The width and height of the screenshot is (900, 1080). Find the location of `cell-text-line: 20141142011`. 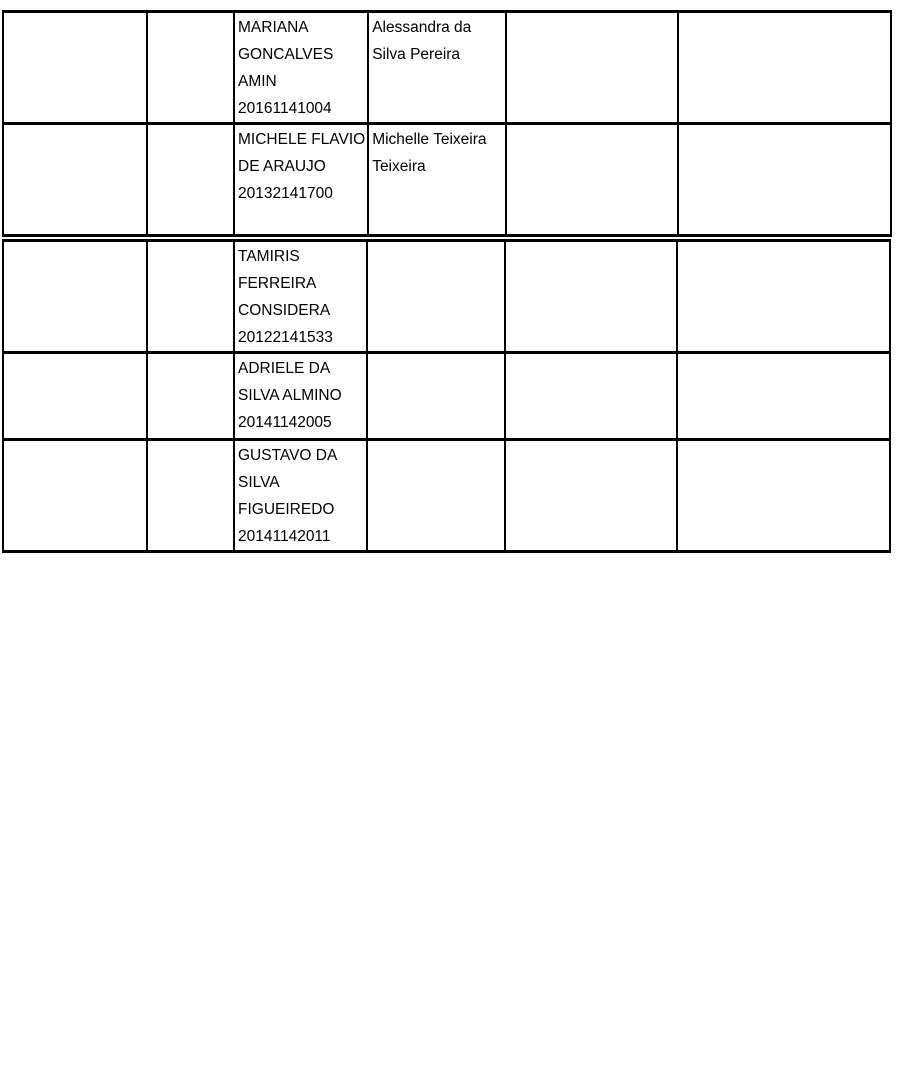

cell-text-line: 20141142011 is located at coordinates (284, 536).